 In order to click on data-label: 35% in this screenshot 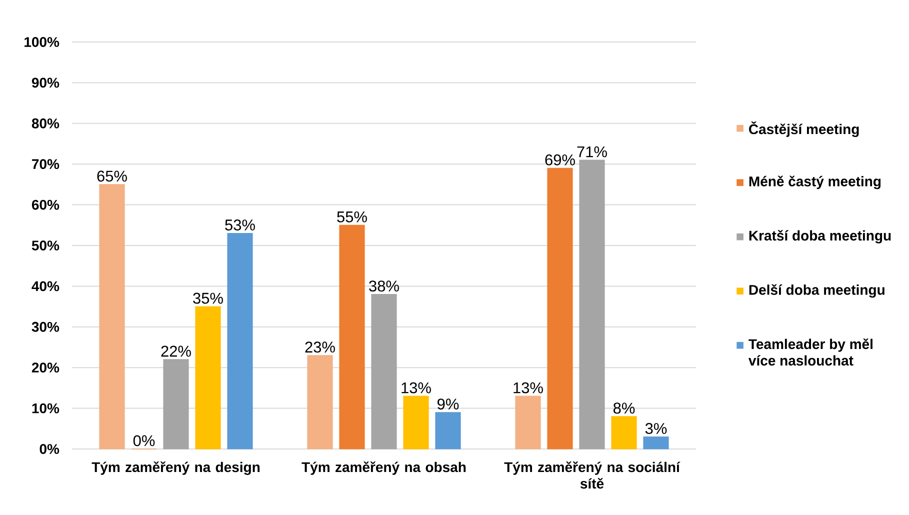, I will do `click(208, 298)`.